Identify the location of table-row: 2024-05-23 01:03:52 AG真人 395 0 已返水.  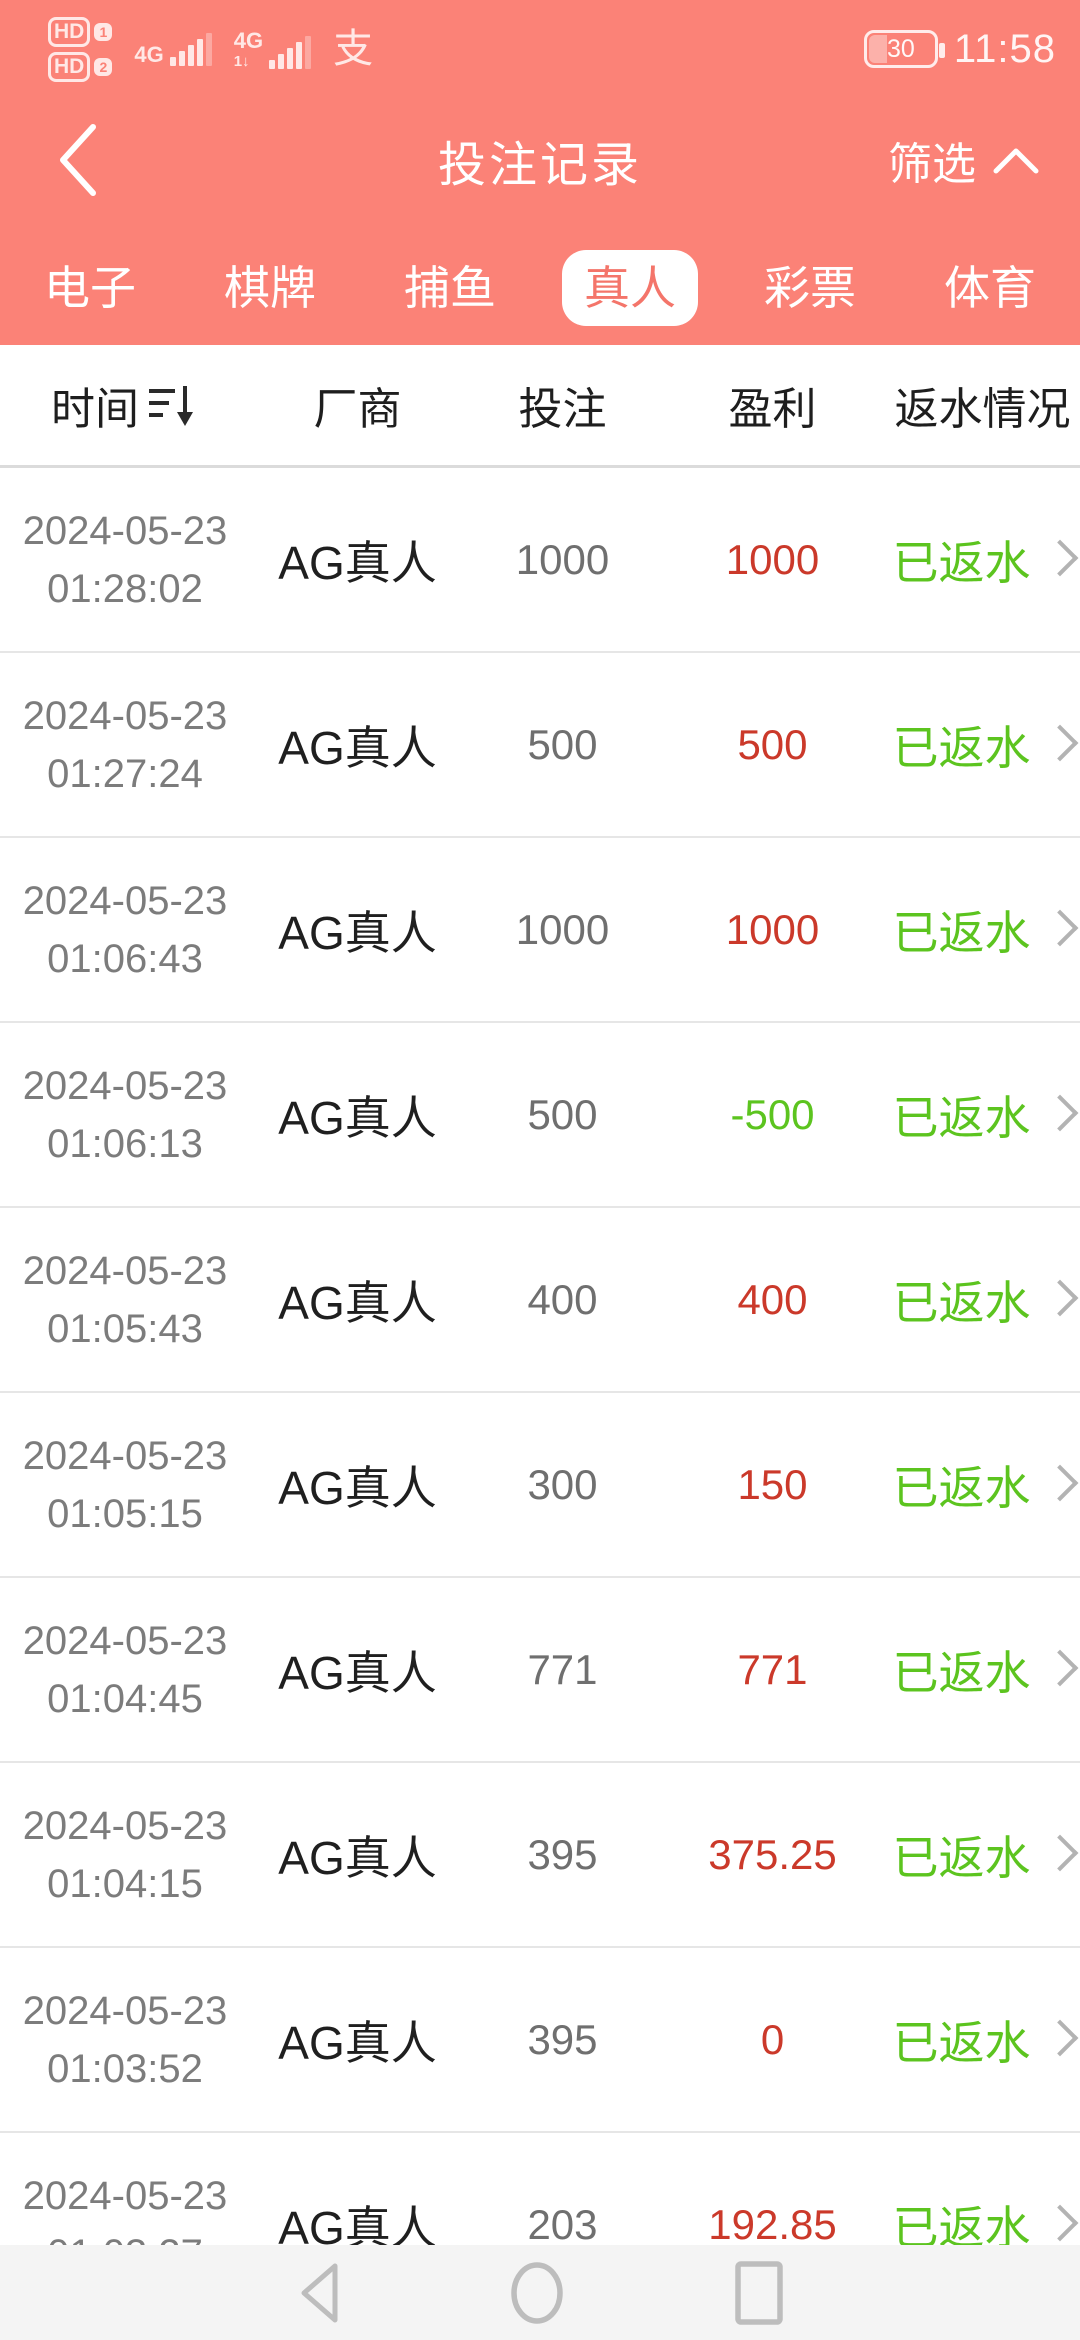
(540, 2040).